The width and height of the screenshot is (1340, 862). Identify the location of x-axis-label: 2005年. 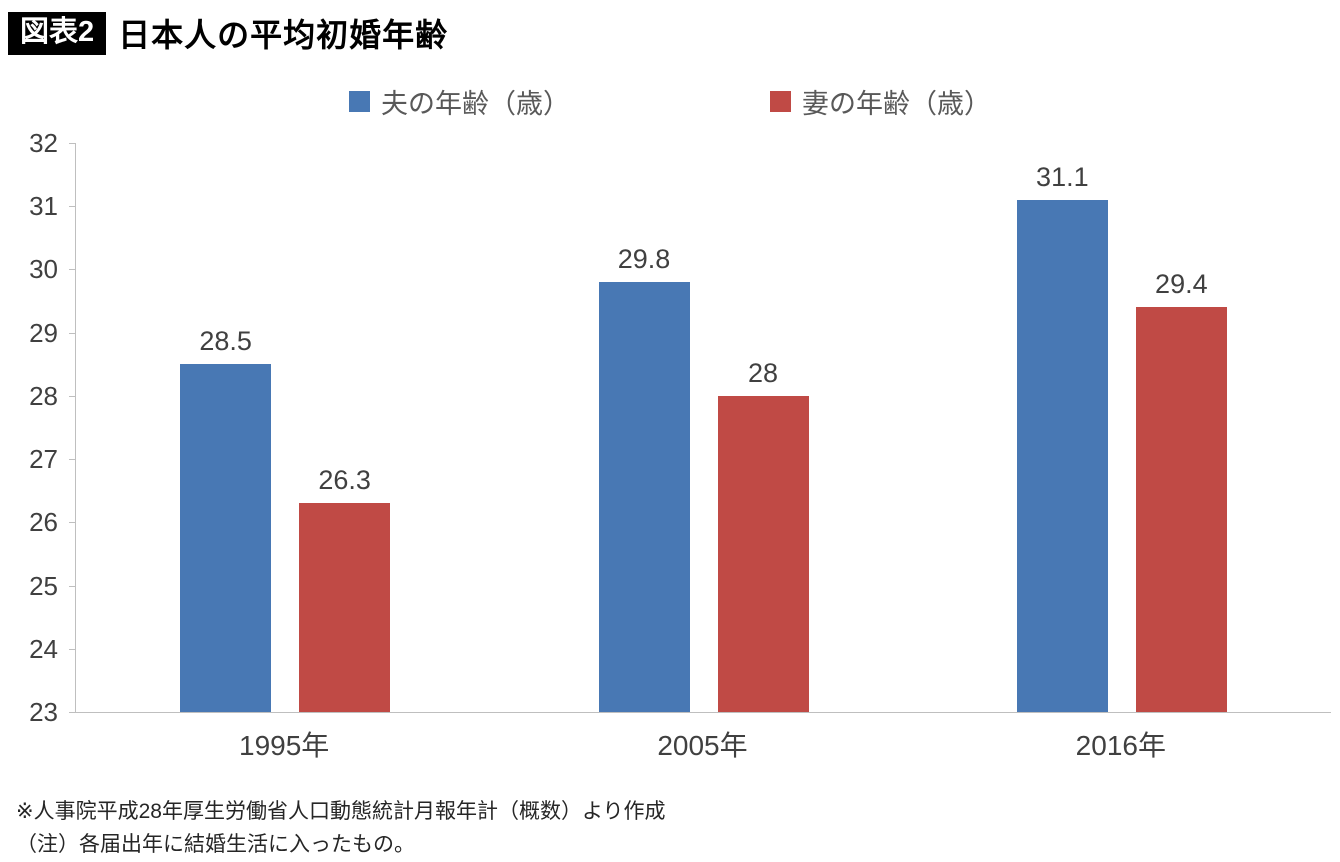
(702, 745).